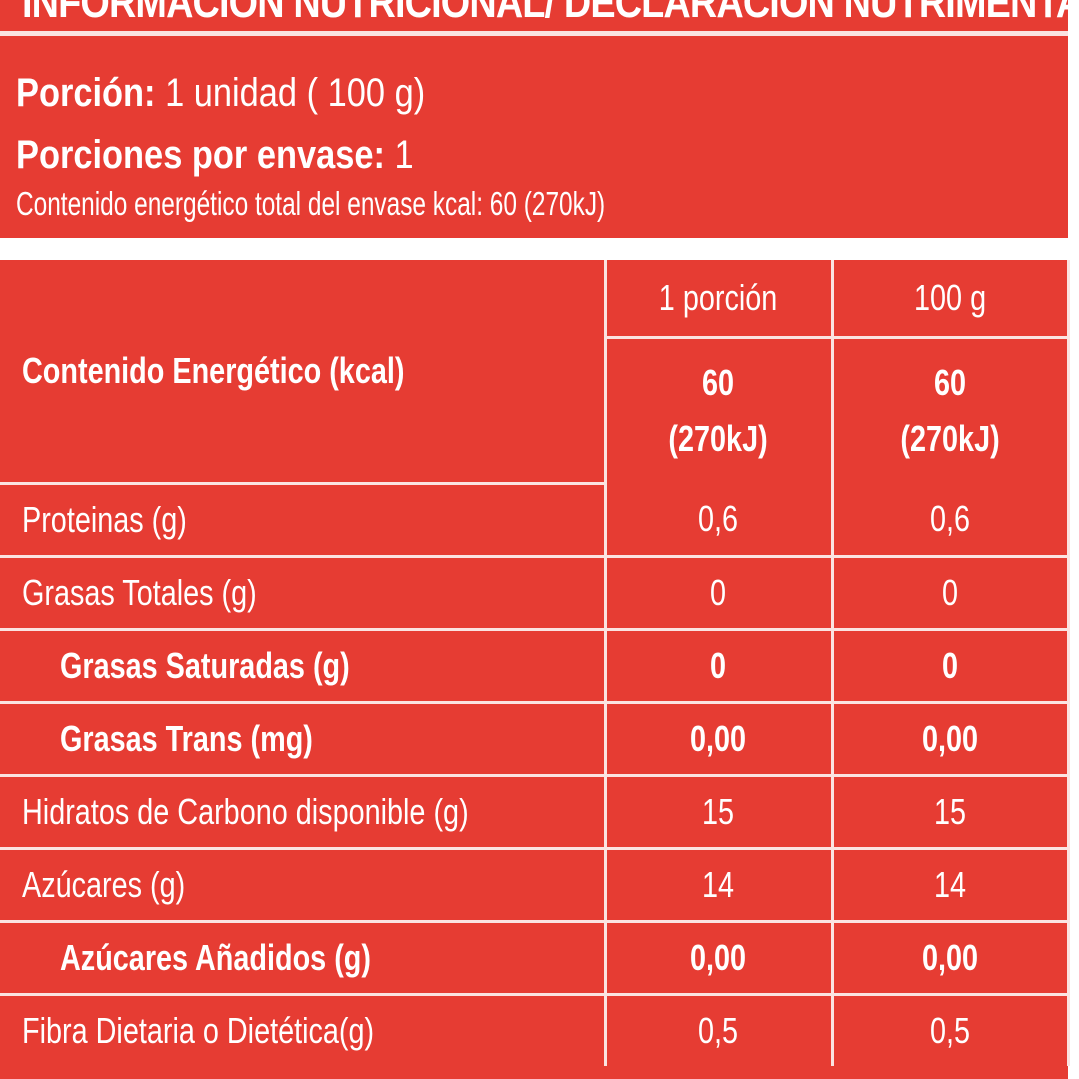  I want to click on nutrient-label: Azúcares Añadidos (g), so click(303, 958).